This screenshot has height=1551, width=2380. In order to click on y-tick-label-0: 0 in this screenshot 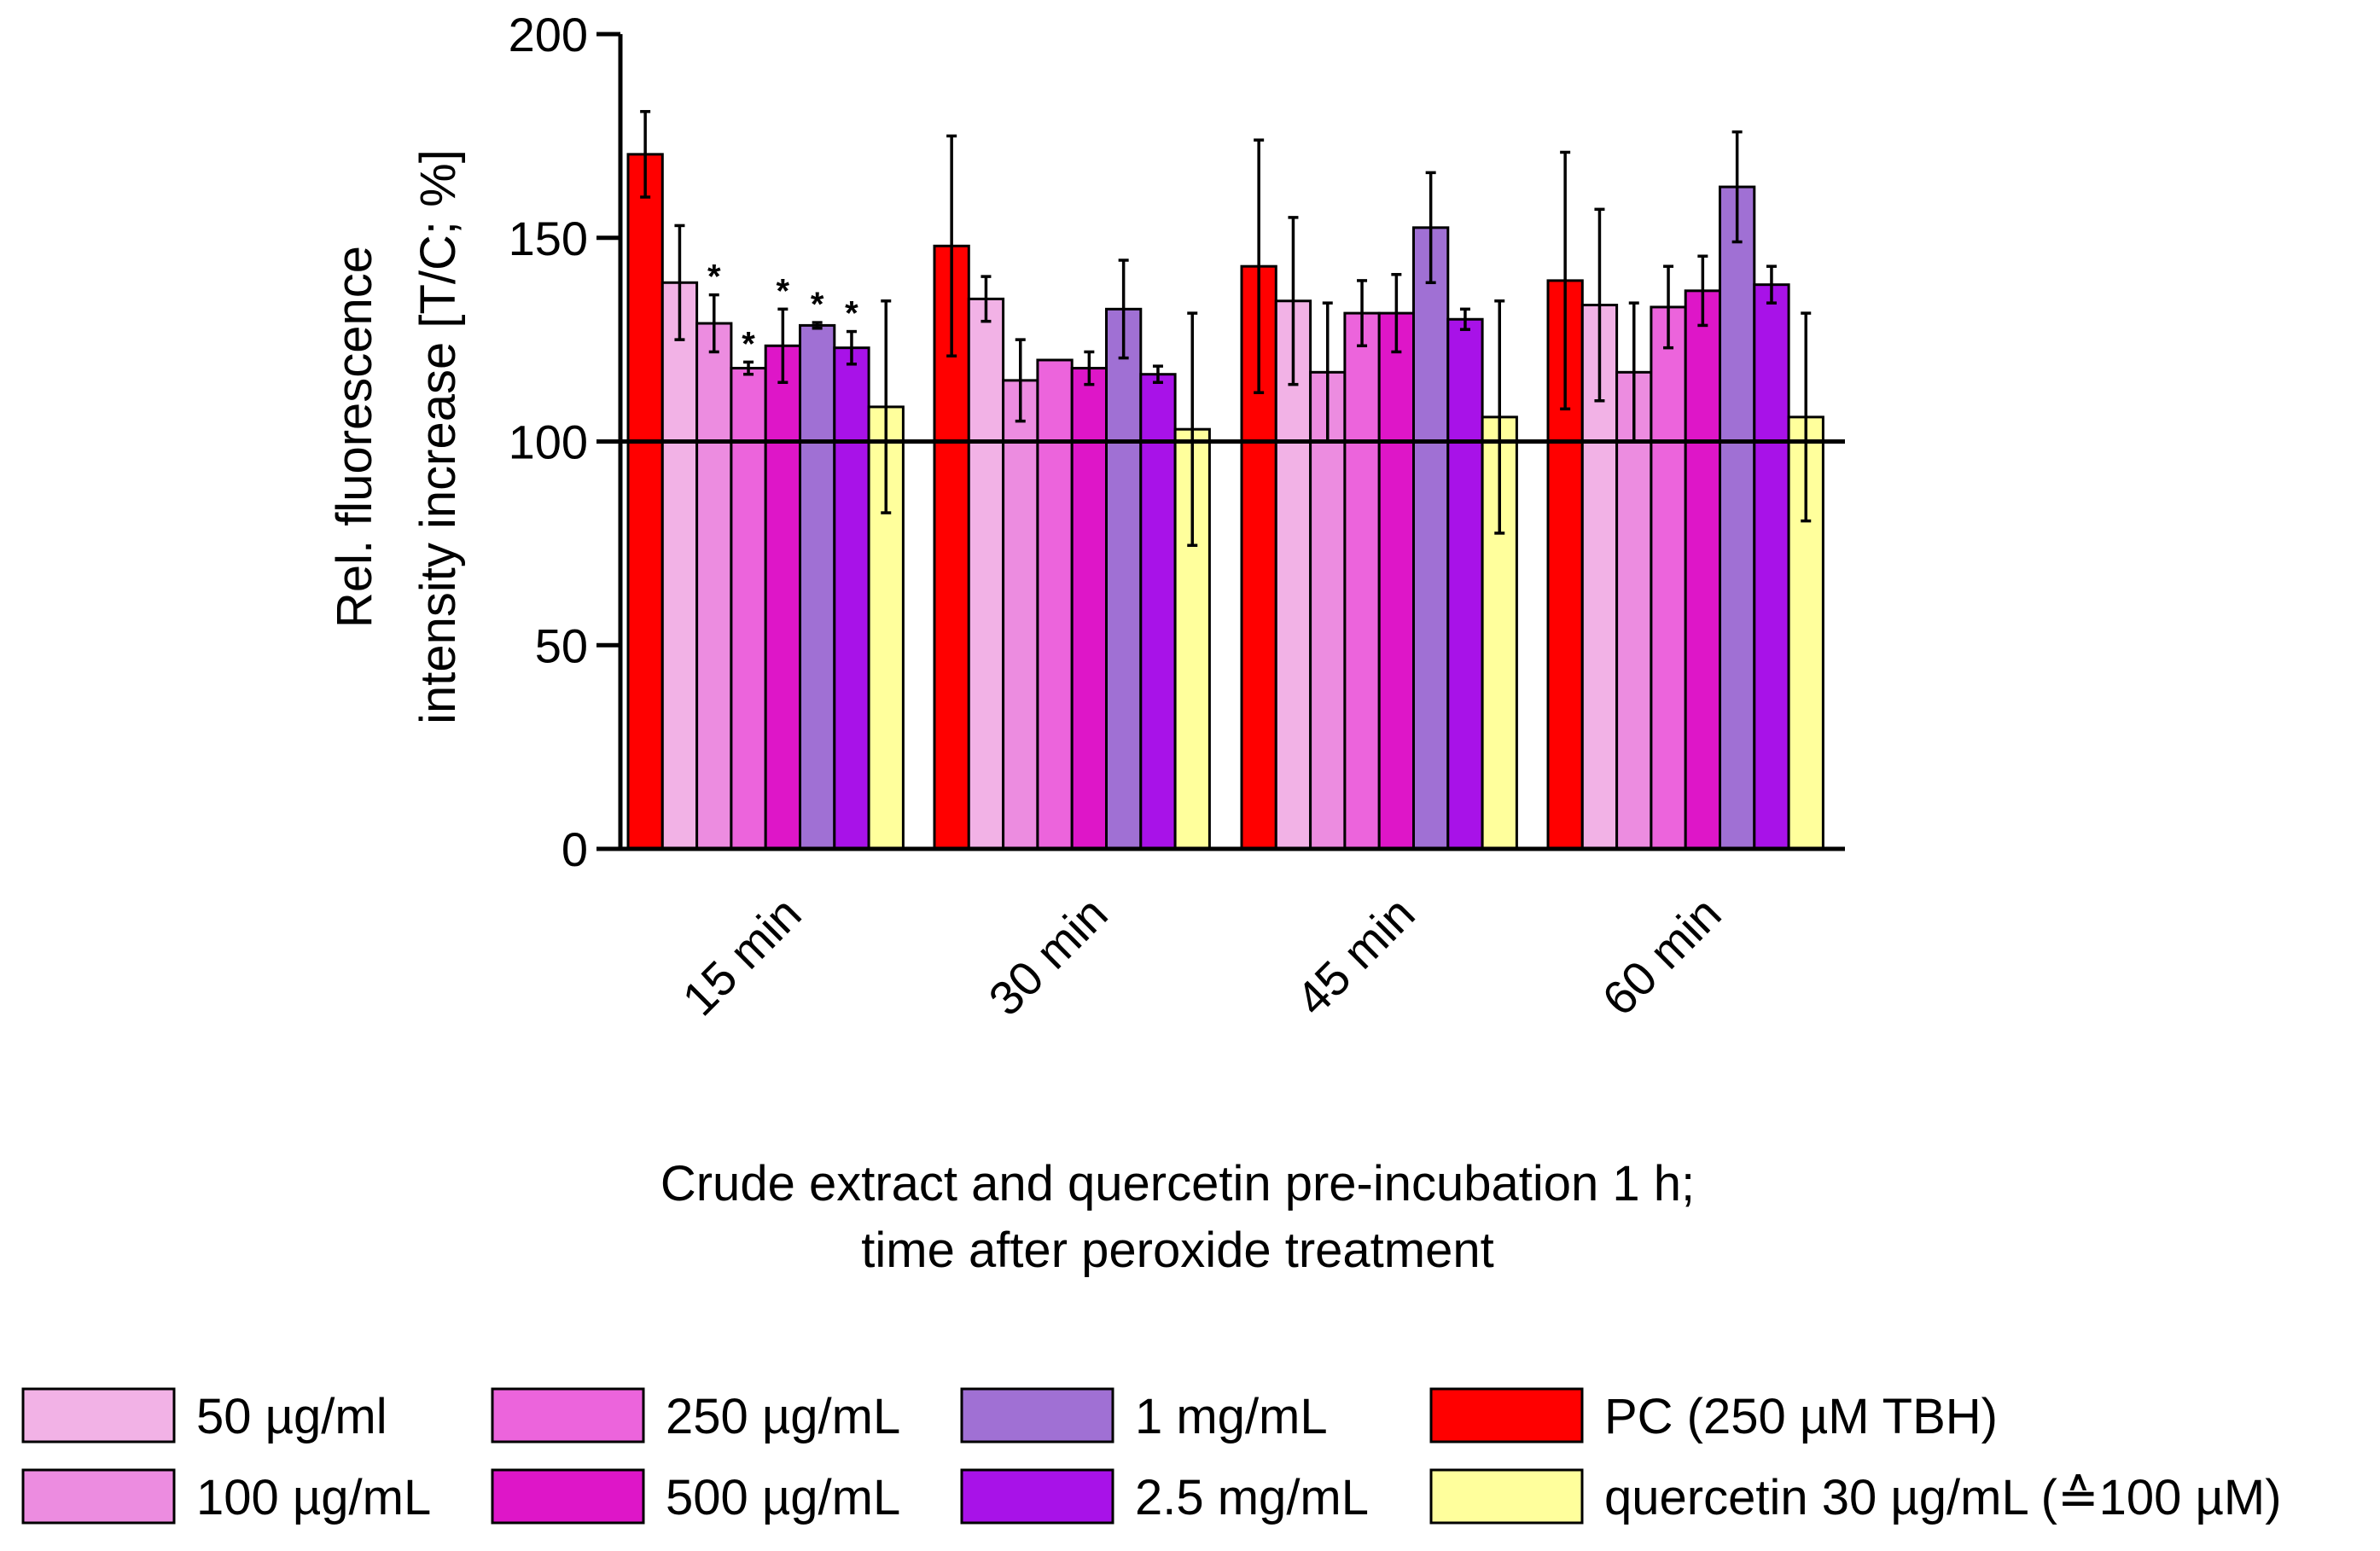, I will do `click(575, 849)`.